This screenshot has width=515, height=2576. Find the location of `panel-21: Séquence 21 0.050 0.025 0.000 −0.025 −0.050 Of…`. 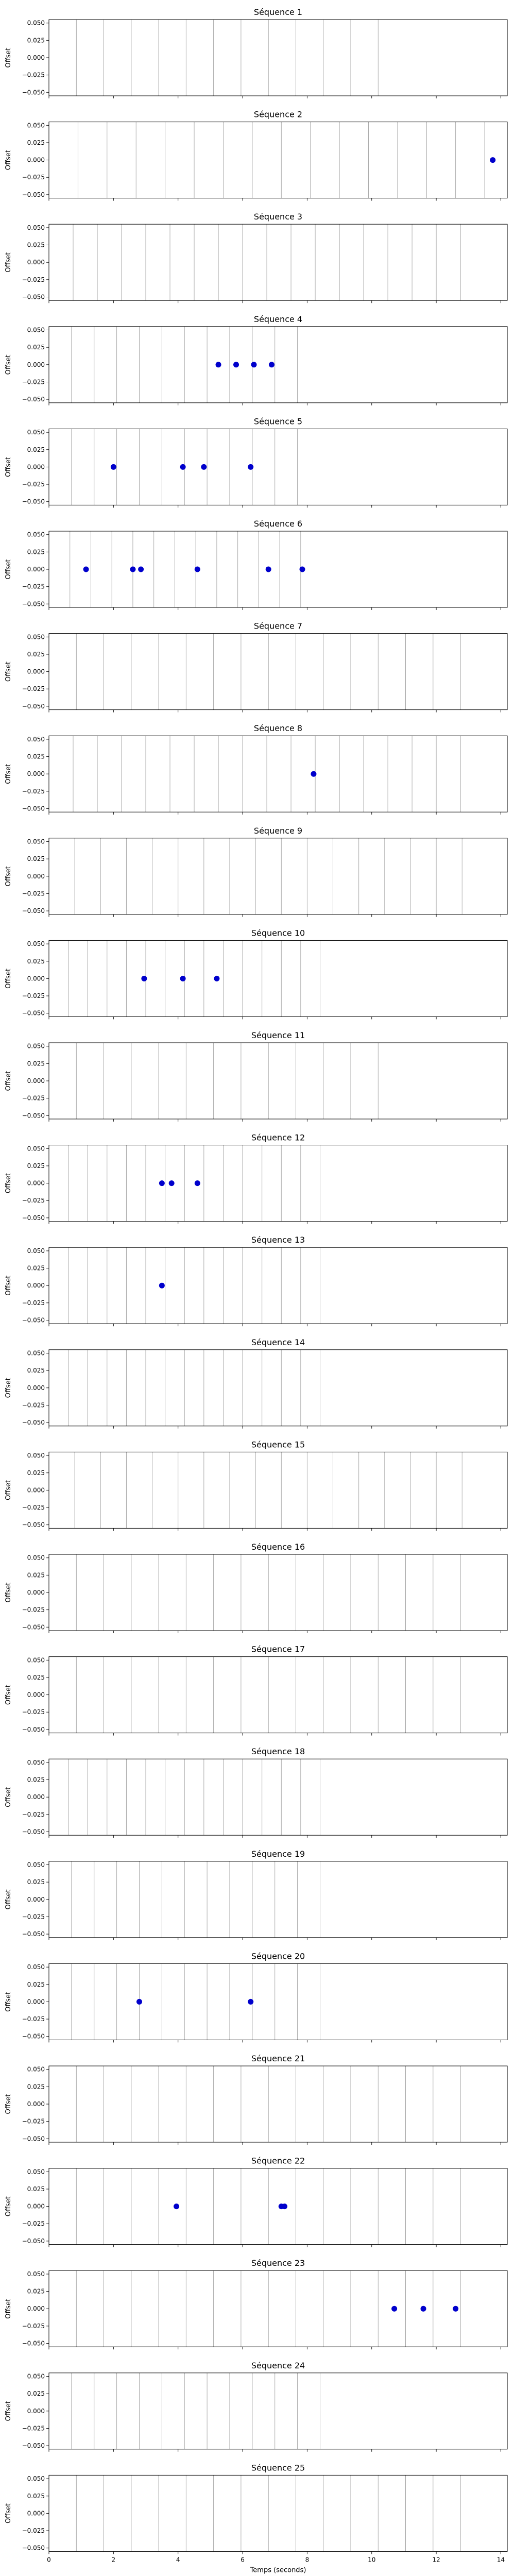

panel-21: Séquence 21 0.050 0.025 0.000 −0.025 −0.050 Of… is located at coordinates (256, 2099).